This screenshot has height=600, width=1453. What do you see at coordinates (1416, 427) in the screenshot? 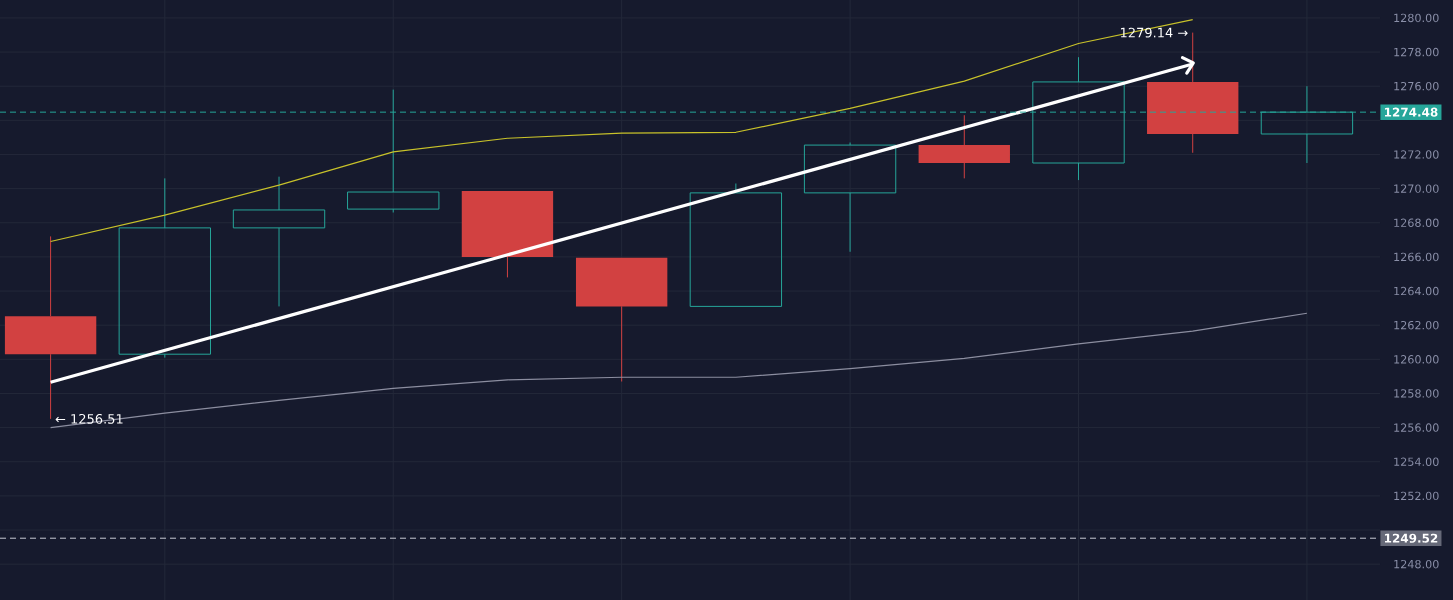
I see `y-tick-label: 1256.00` at bounding box center [1416, 427].